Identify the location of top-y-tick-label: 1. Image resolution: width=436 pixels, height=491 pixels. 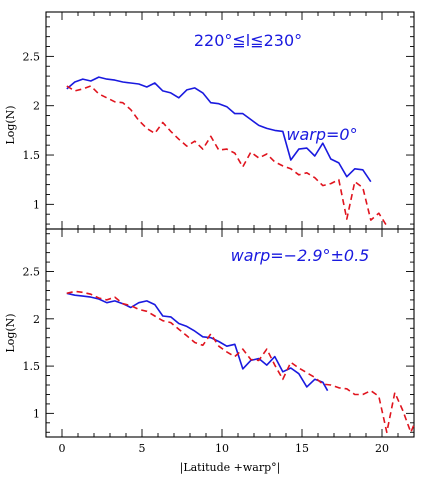
(36, 204).